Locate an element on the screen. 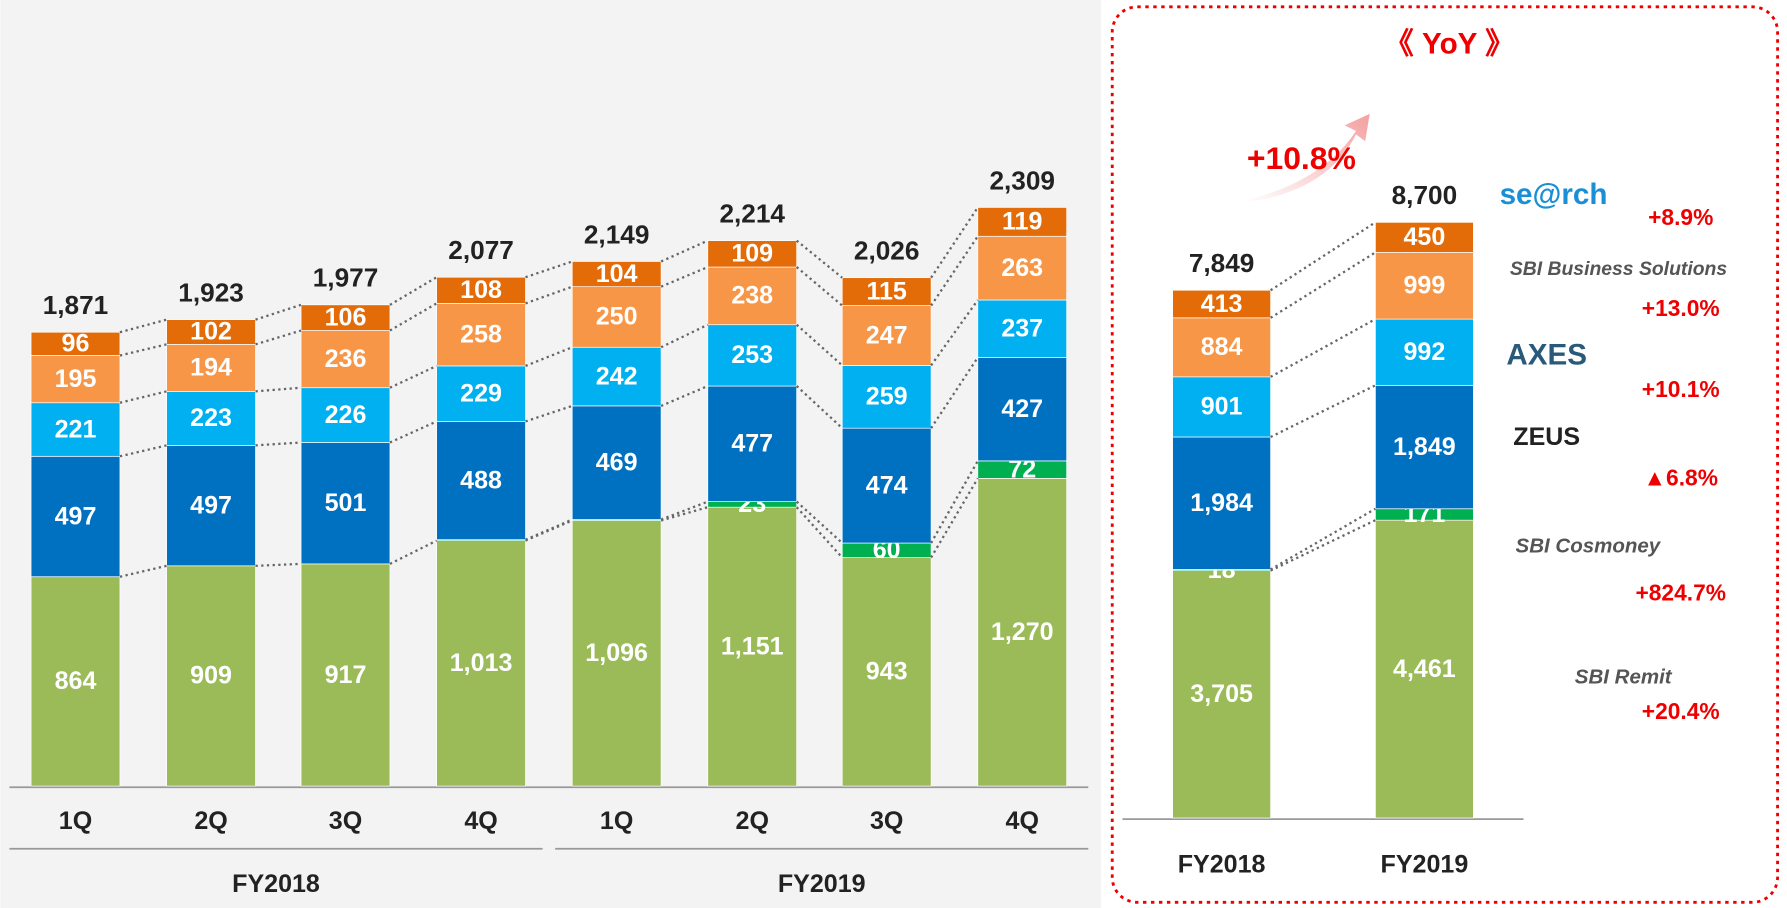  value-label: 3,705 is located at coordinates (1221, 694).